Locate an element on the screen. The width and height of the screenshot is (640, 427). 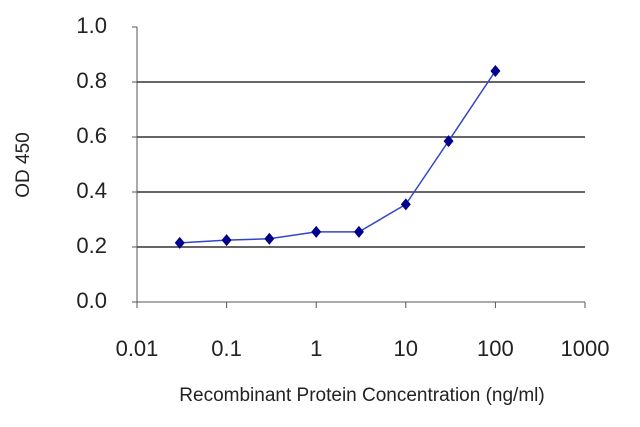
x-tick-label: 1 is located at coordinates (316, 348).